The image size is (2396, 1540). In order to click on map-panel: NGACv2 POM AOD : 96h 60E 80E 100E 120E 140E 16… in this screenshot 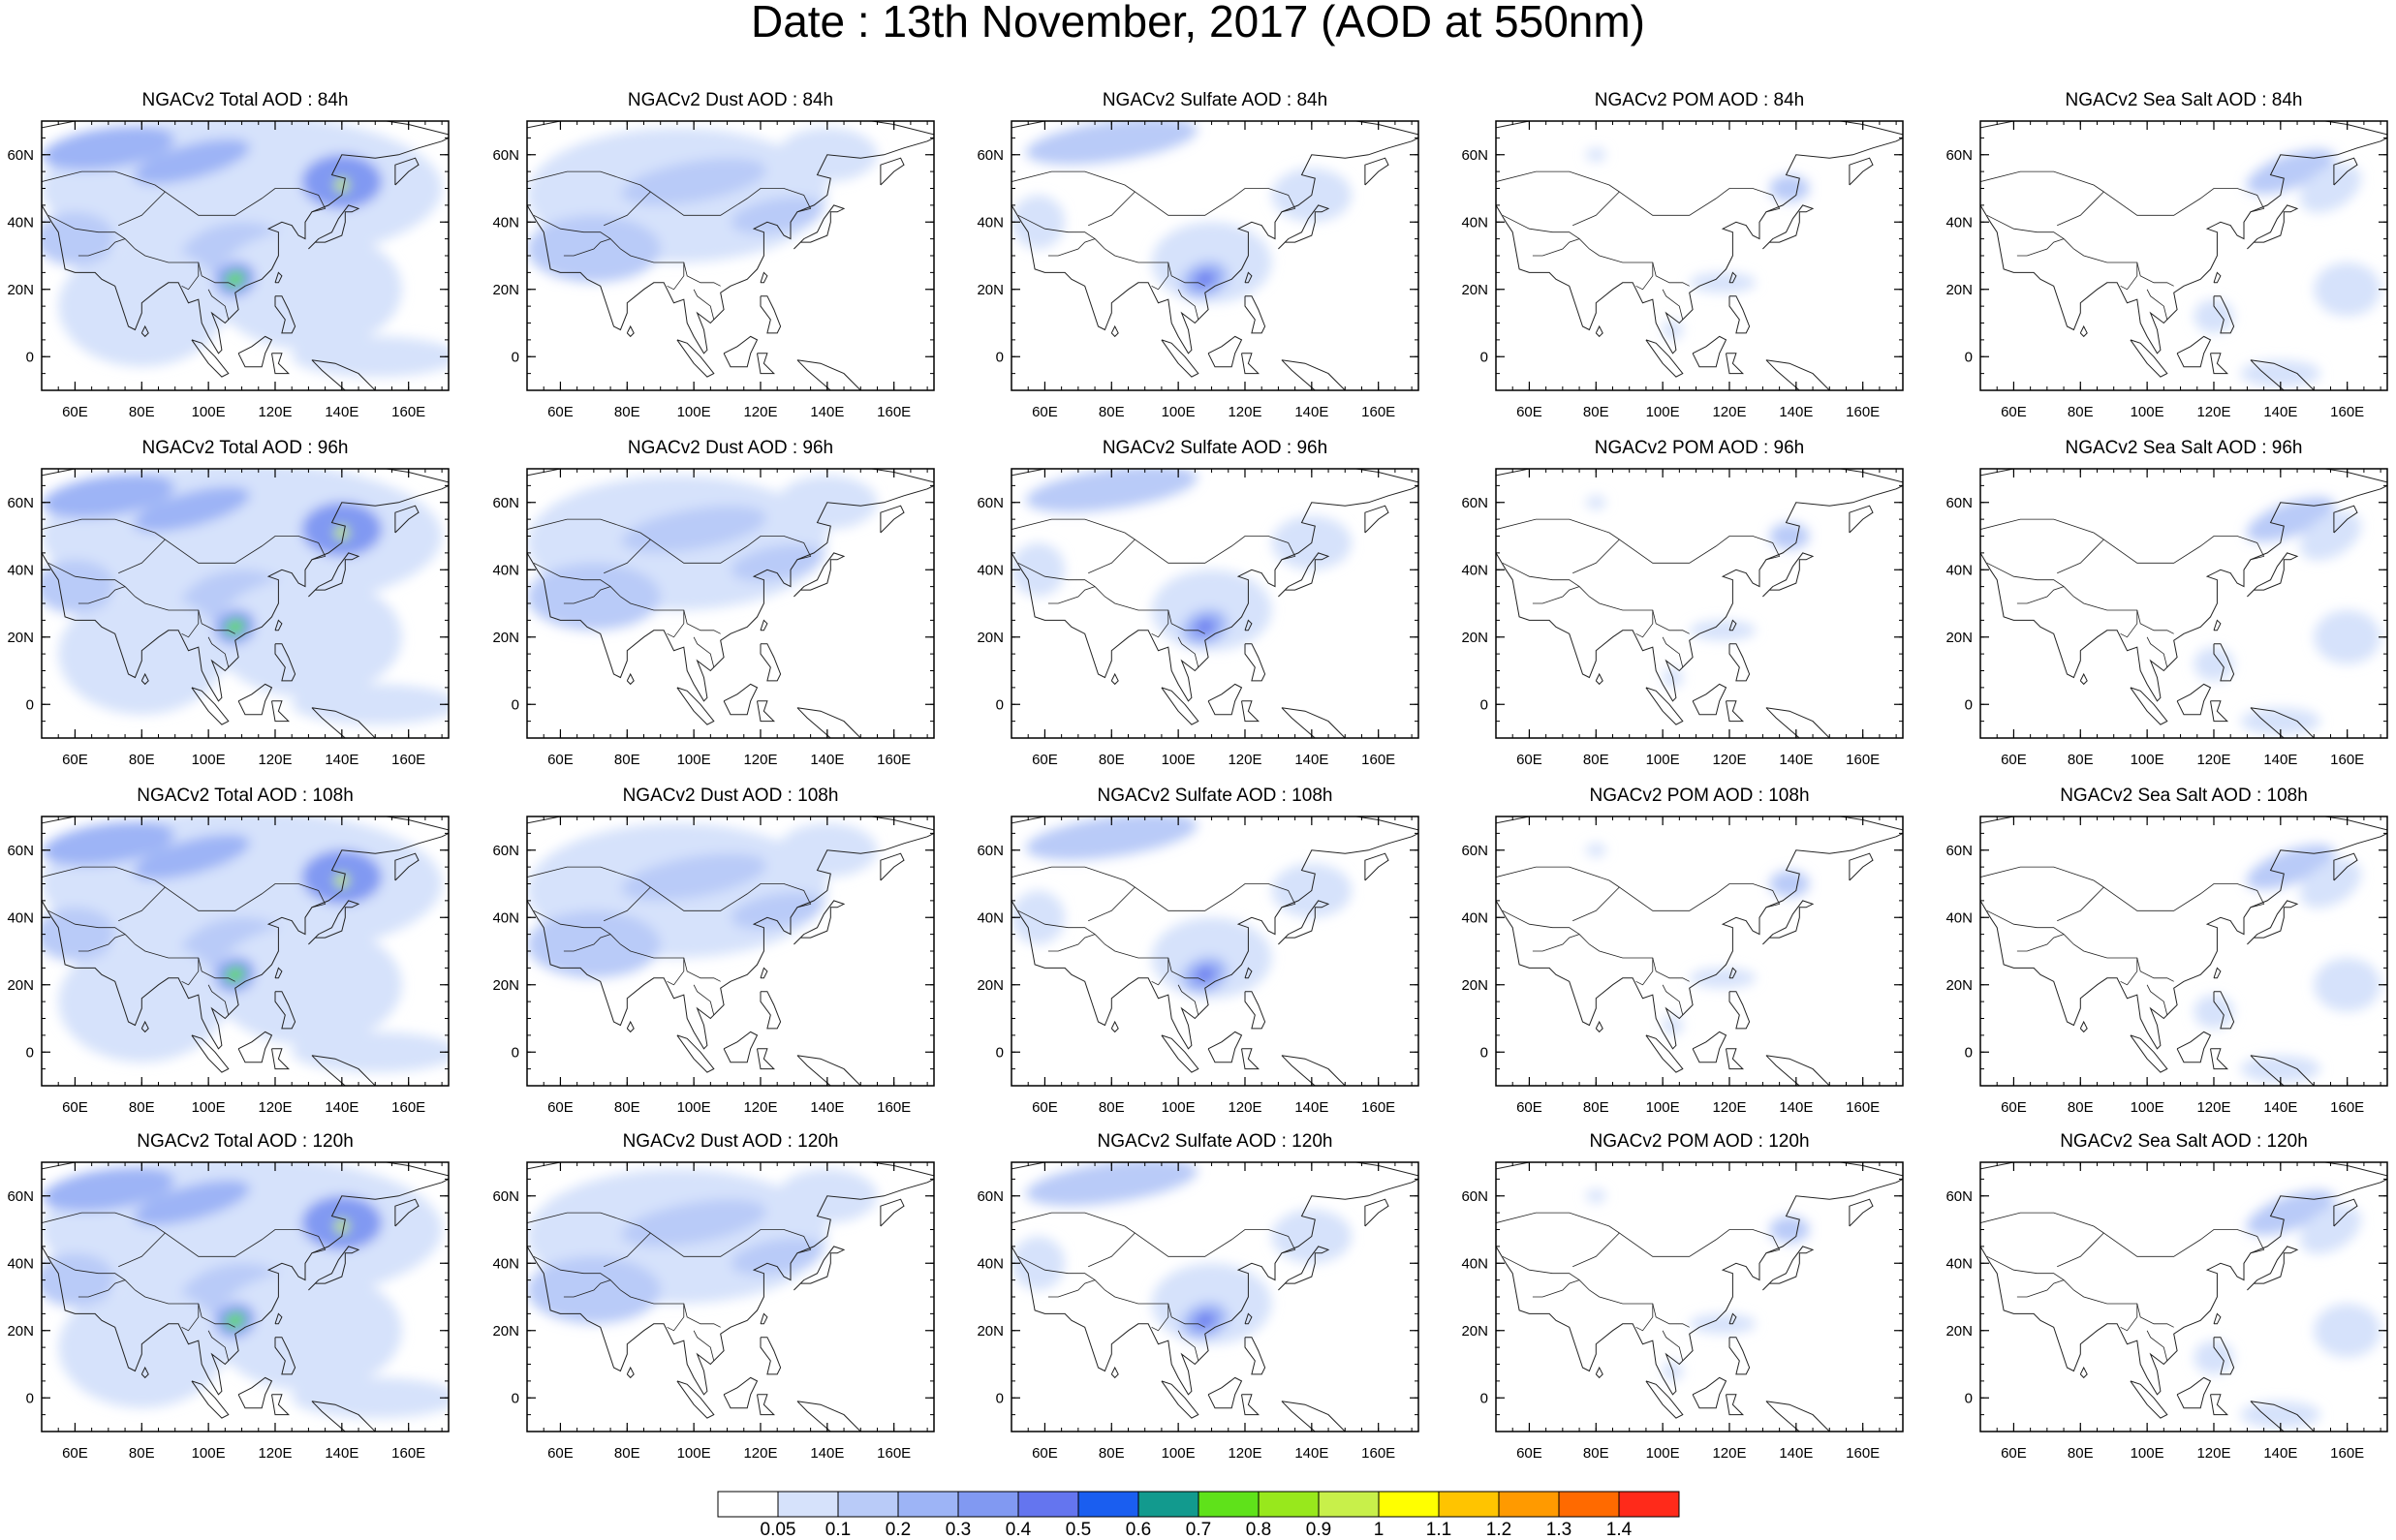, I will do `click(1680, 613)`.